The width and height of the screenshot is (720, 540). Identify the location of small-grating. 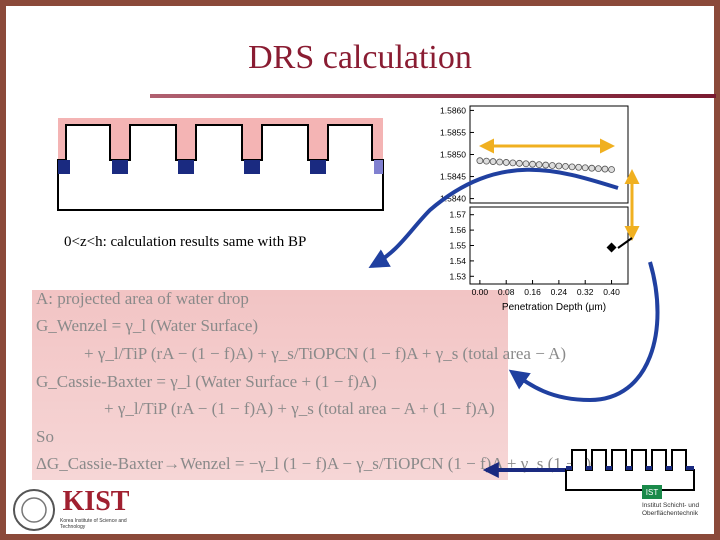
(630, 470).